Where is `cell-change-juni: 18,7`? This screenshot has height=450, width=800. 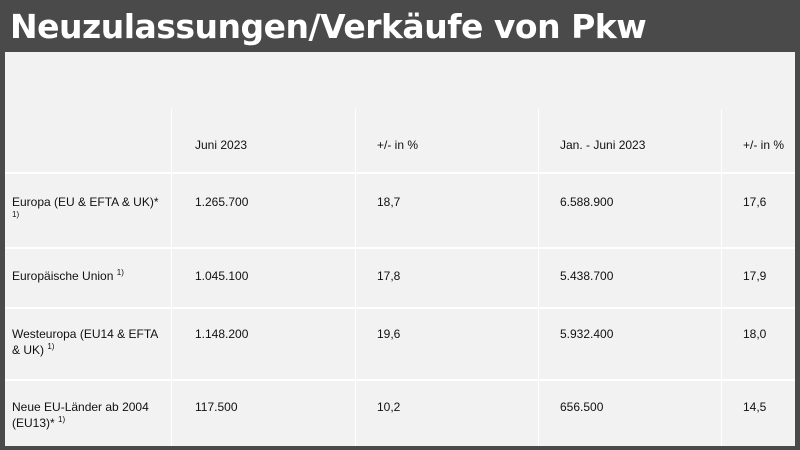
cell-change-juni: 18,7 is located at coordinates (389, 202).